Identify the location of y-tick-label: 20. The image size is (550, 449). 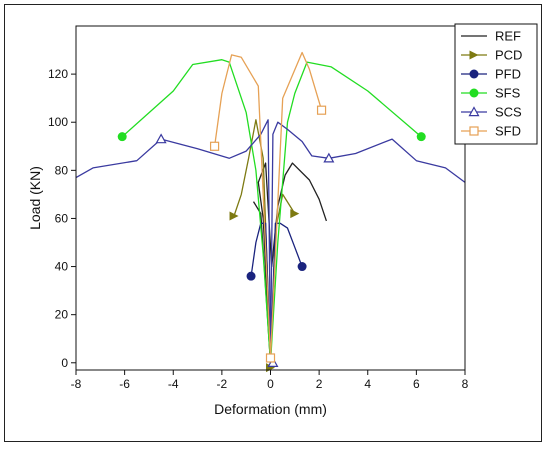
(62, 315).